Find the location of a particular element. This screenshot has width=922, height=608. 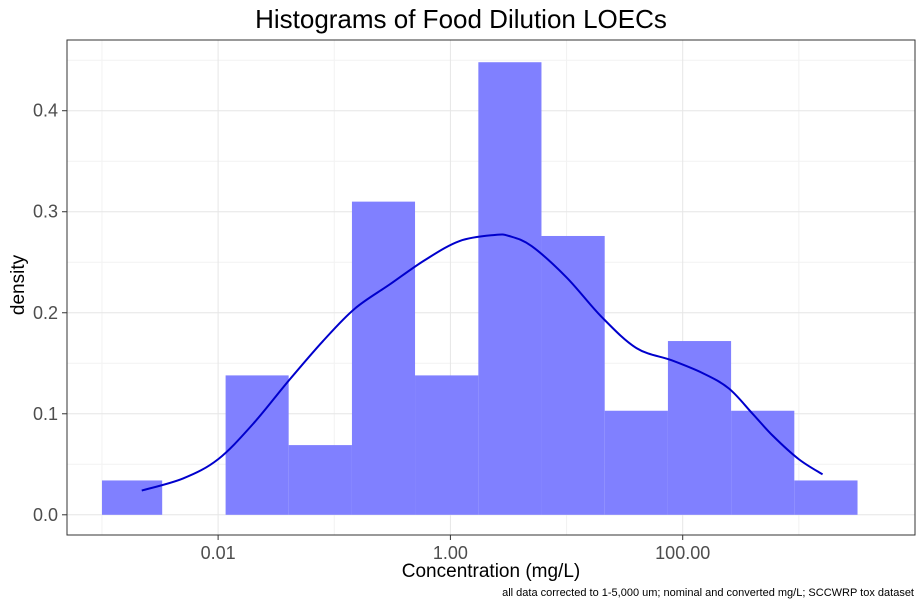

y-tick-label: 0.4 is located at coordinates (45, 111).